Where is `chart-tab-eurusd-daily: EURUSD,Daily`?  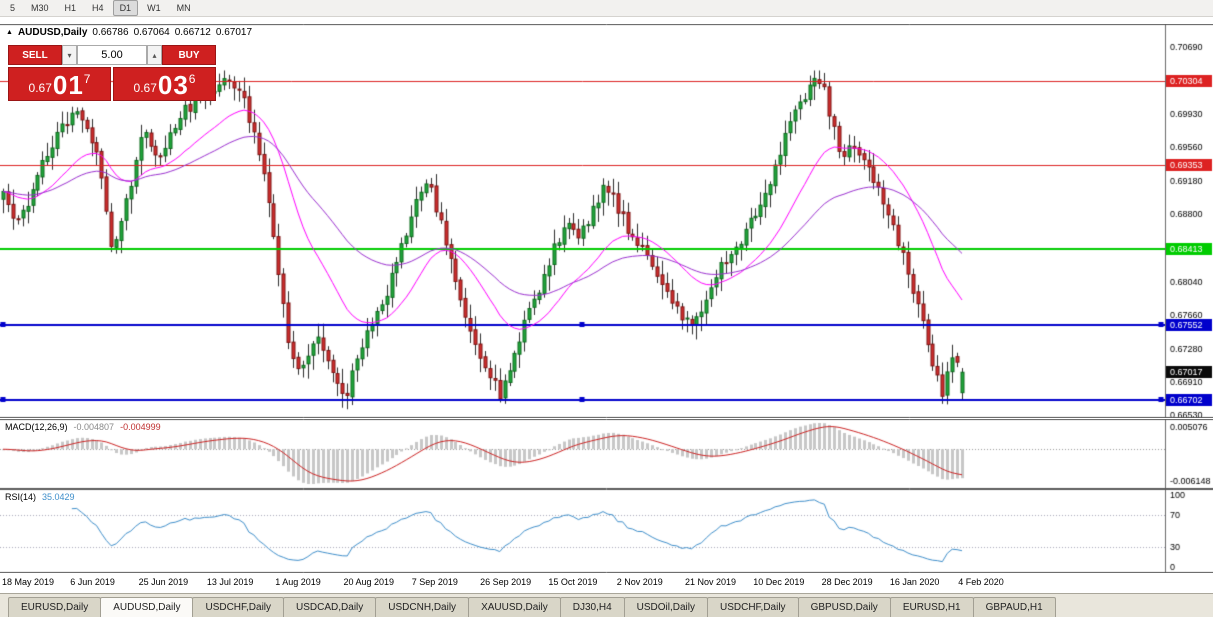 chart-tab-eurusd-daily: EURUSD,Daily is located at coordinates (55, 607).